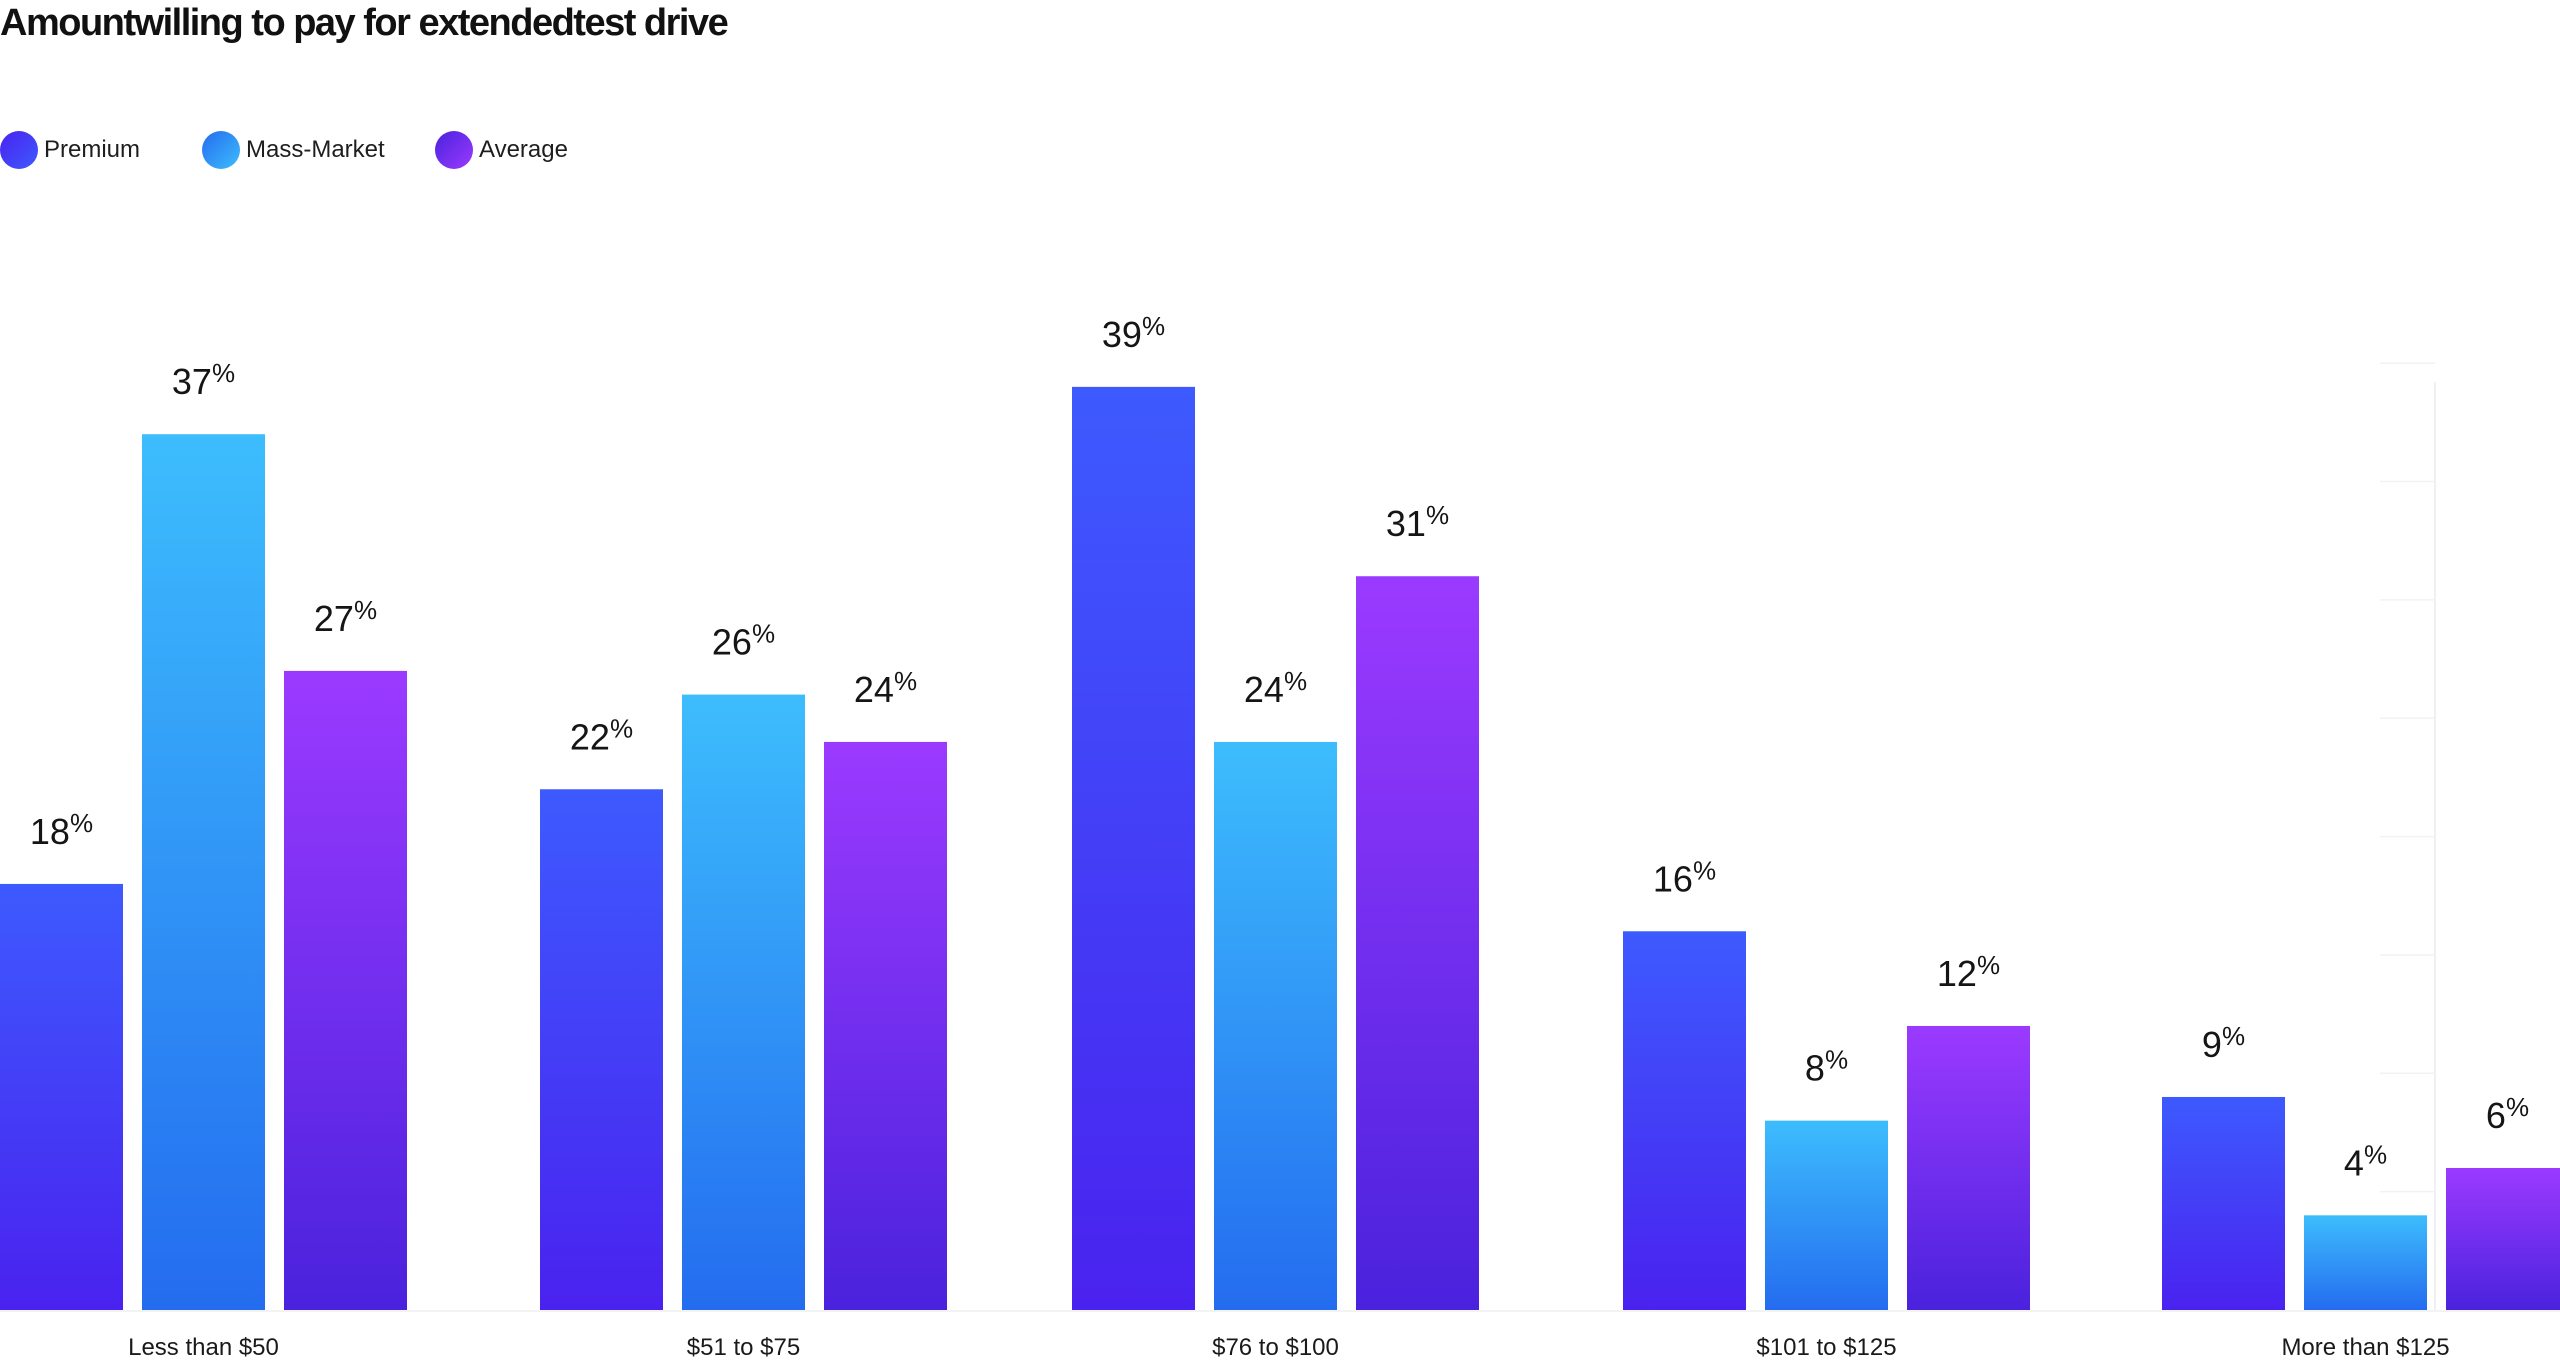  I want to click on value-label-mass-market-101-to-125: 8%, so click(1826, 1067).